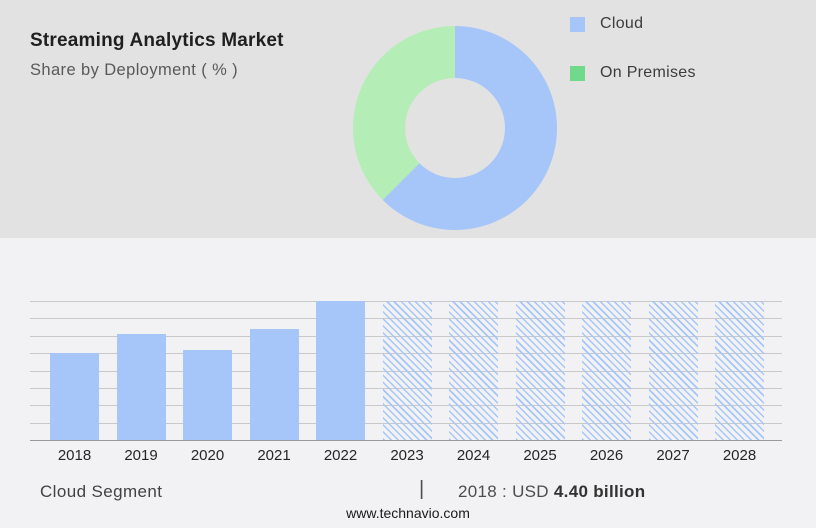  Describe the element at coordinates (340, 455) in the screenshot. I see `x-tick-label-2022: 2022` at that location.